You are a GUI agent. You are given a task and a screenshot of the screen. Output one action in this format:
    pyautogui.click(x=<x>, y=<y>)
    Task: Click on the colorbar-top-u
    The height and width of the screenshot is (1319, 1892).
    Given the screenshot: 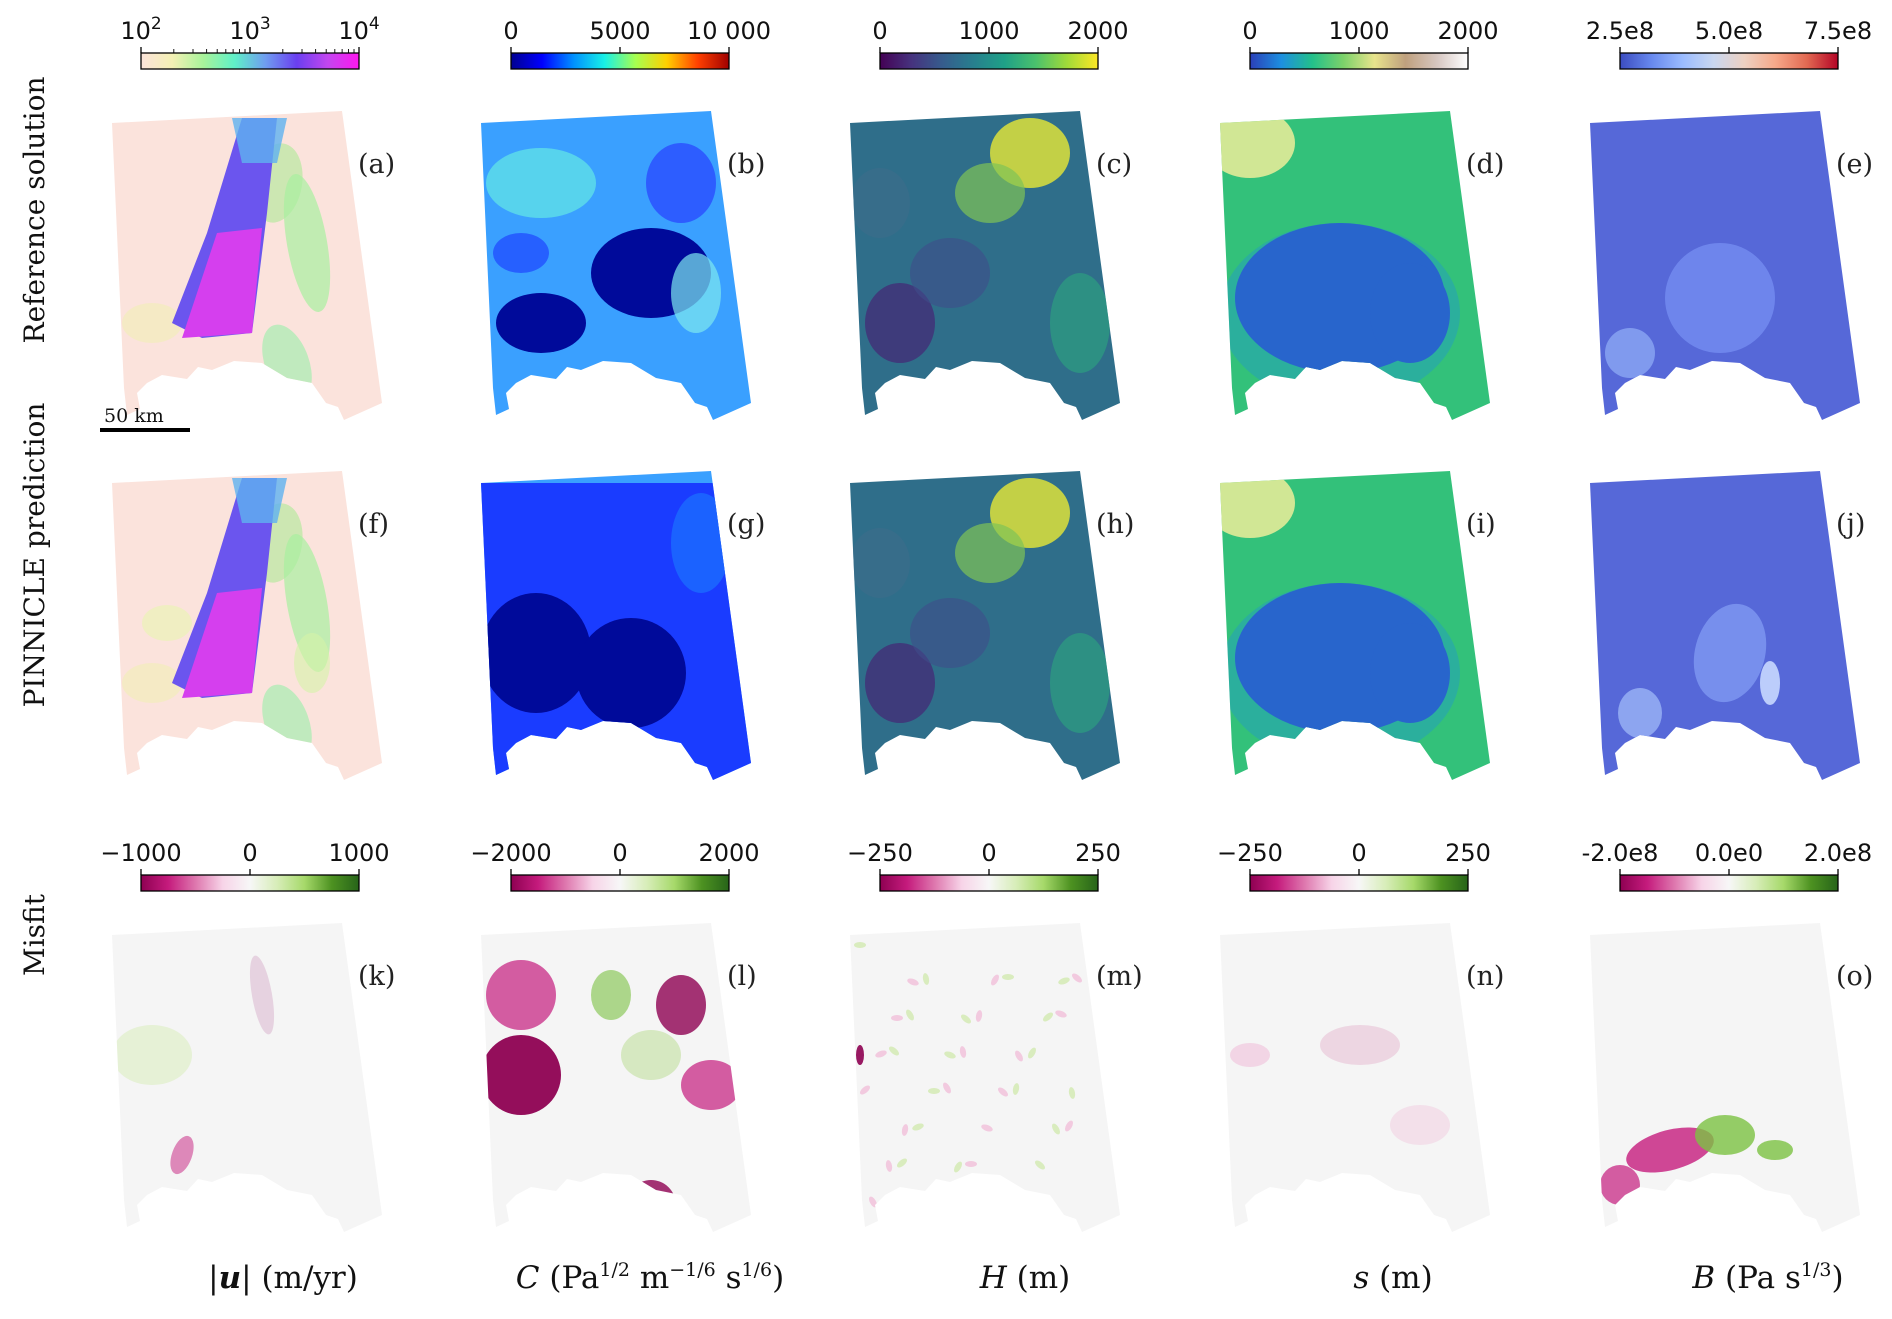 What is the action you would take?
    pyautogui.click(x=250, y=61)
    